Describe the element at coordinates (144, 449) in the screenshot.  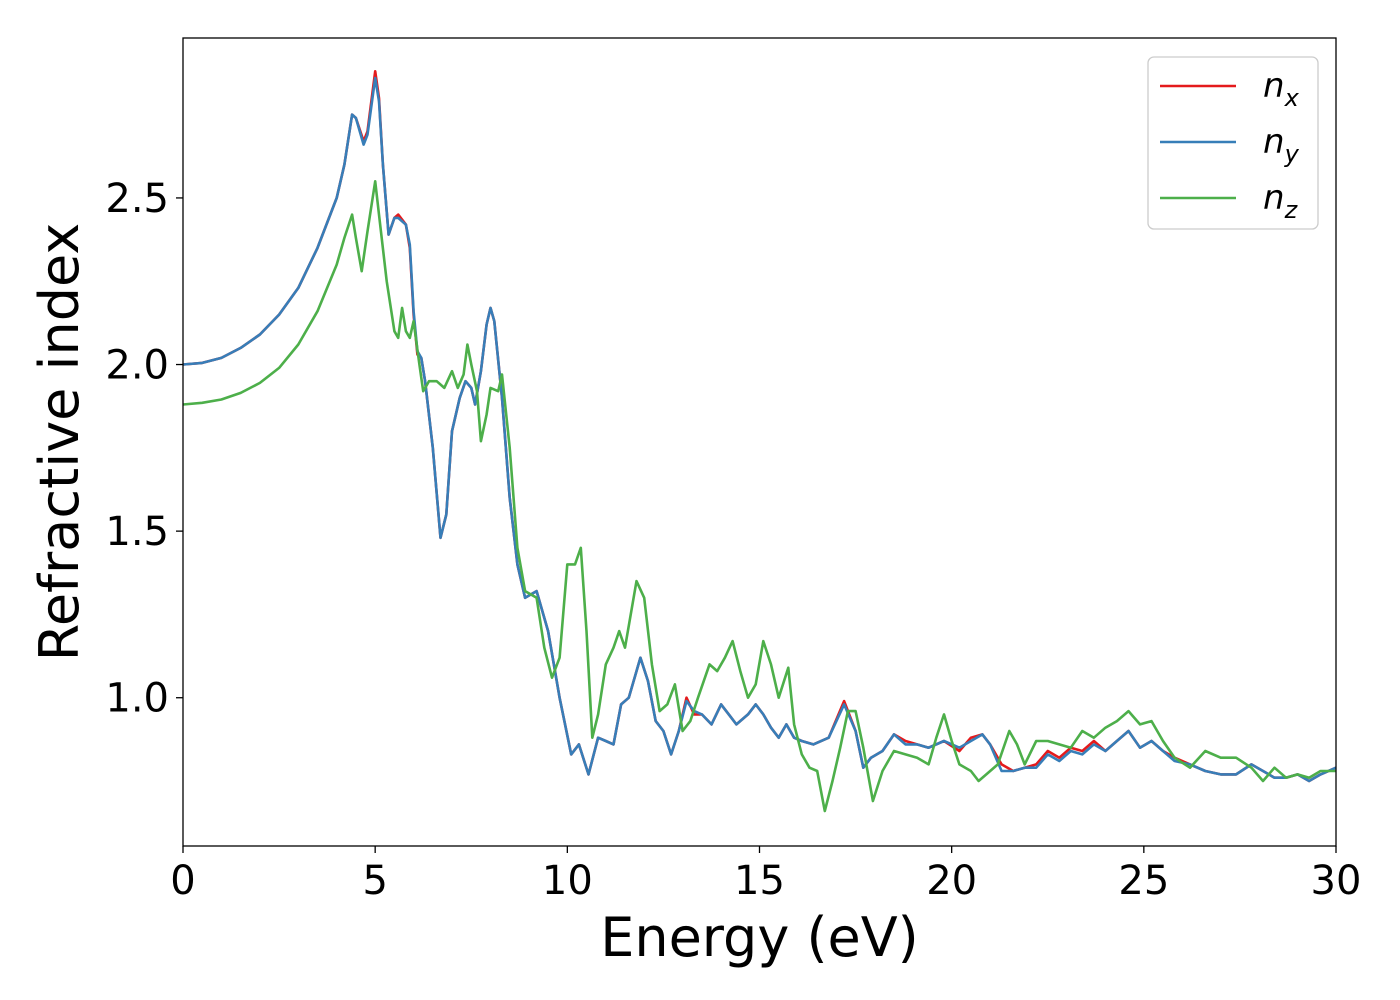
I see `y-axis-ticks: 1.0 1.5 2.0 2.5` at that location.